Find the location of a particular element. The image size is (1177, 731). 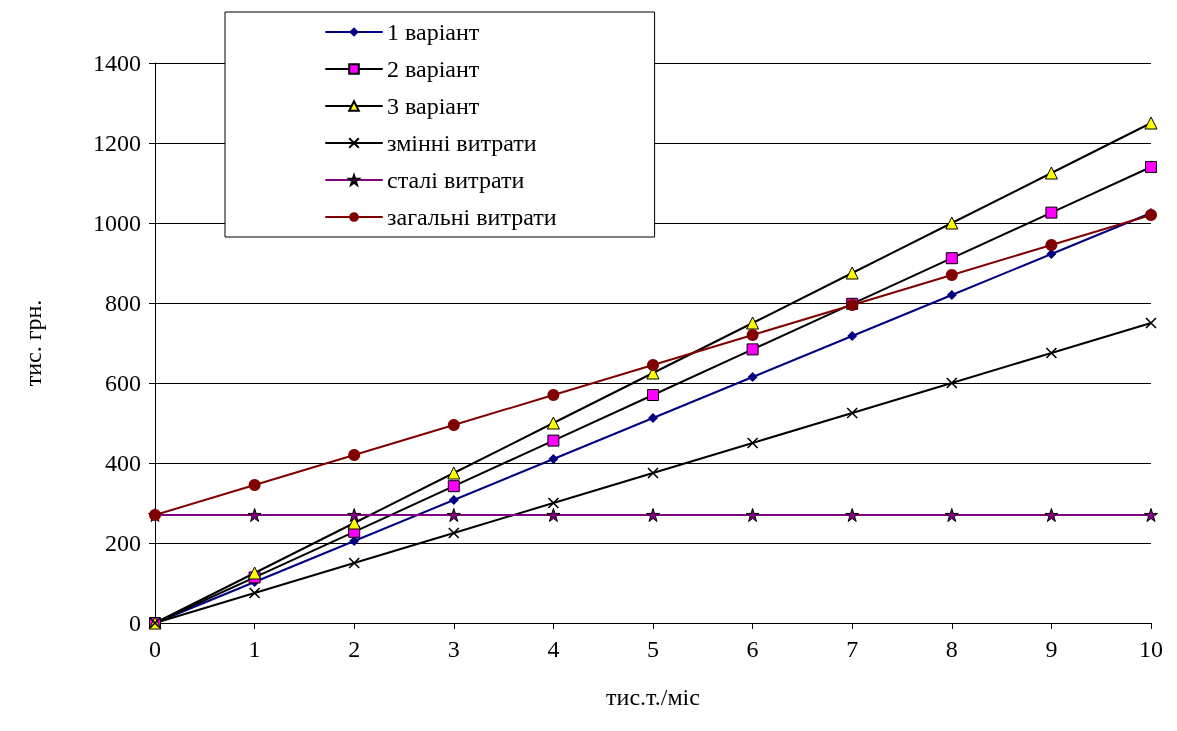

x-tick-label: 2 is located at coordinates (354, 649).